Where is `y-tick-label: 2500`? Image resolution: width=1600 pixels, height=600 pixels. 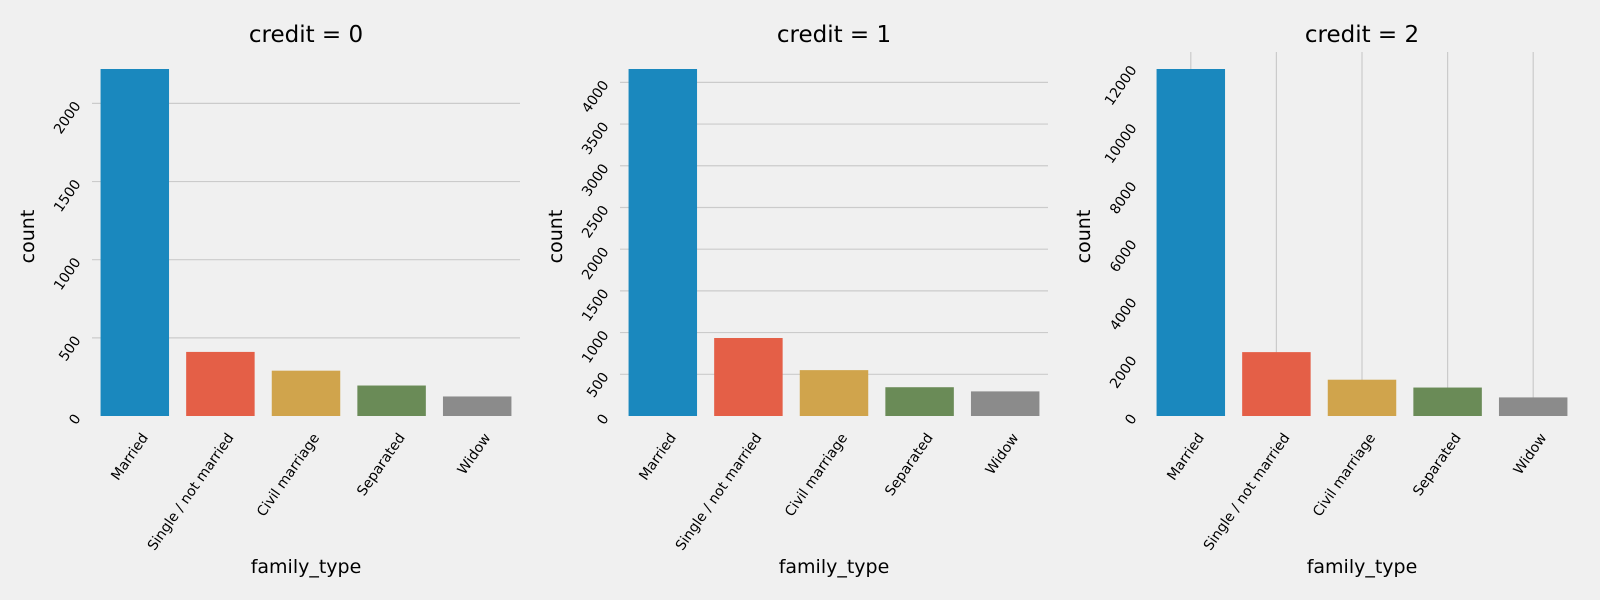
y-tick-label: 2500 is located at coordinates (596, 222).